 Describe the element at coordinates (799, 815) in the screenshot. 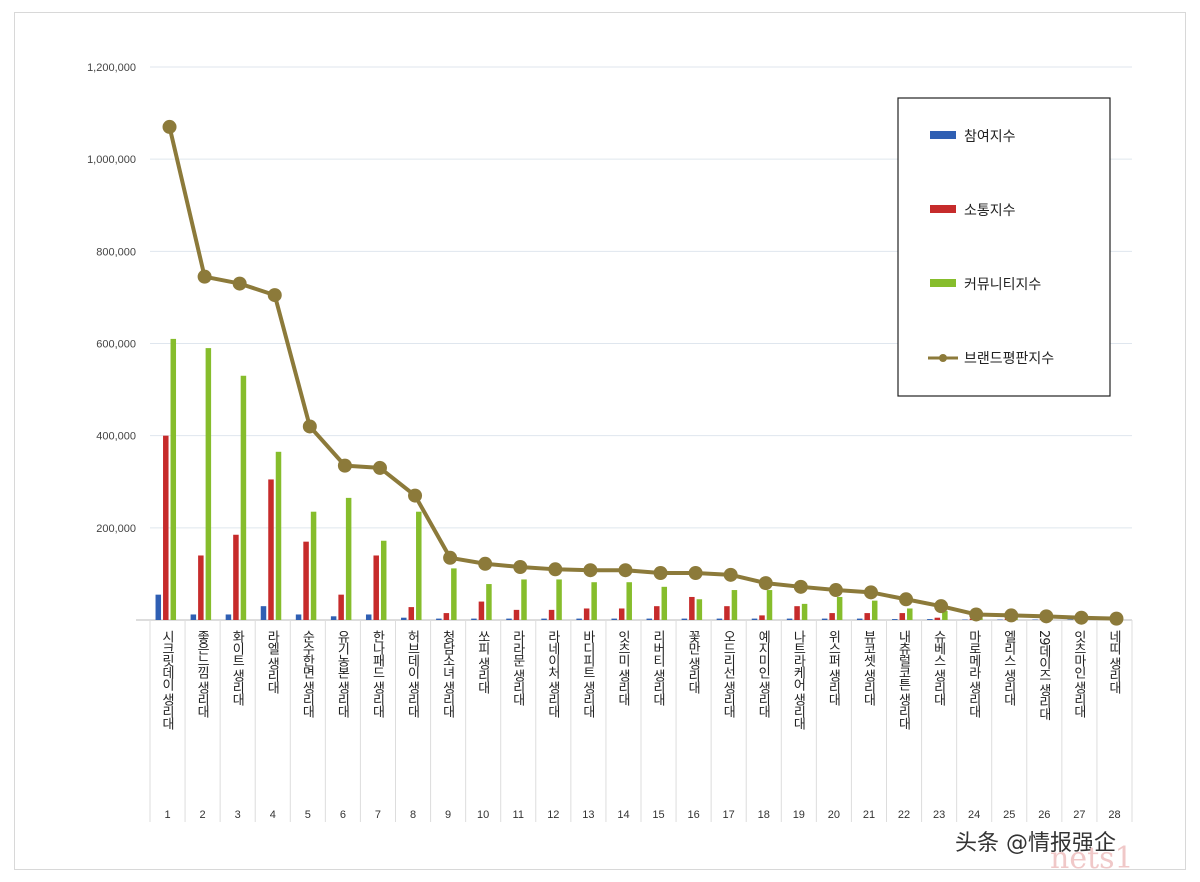

I see `rank-label: 19` at that location.